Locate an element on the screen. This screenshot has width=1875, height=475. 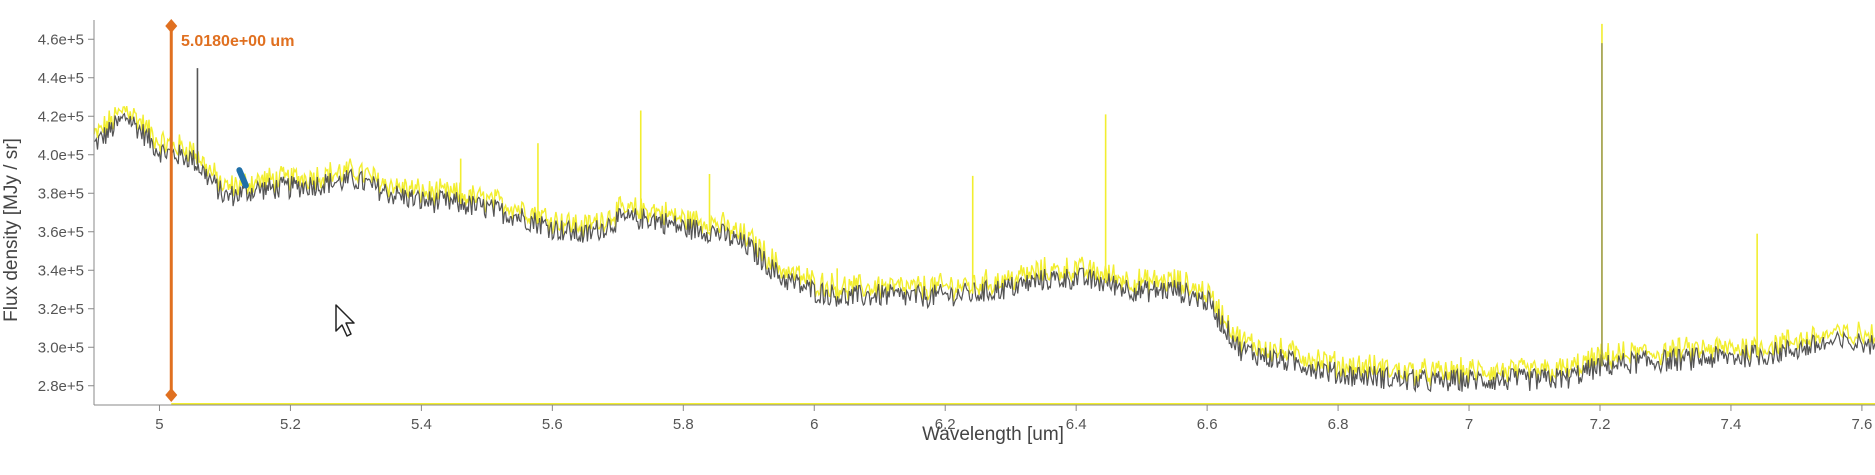
y-tick-label: 4.2e+5 is located at coordinates (61, 116).